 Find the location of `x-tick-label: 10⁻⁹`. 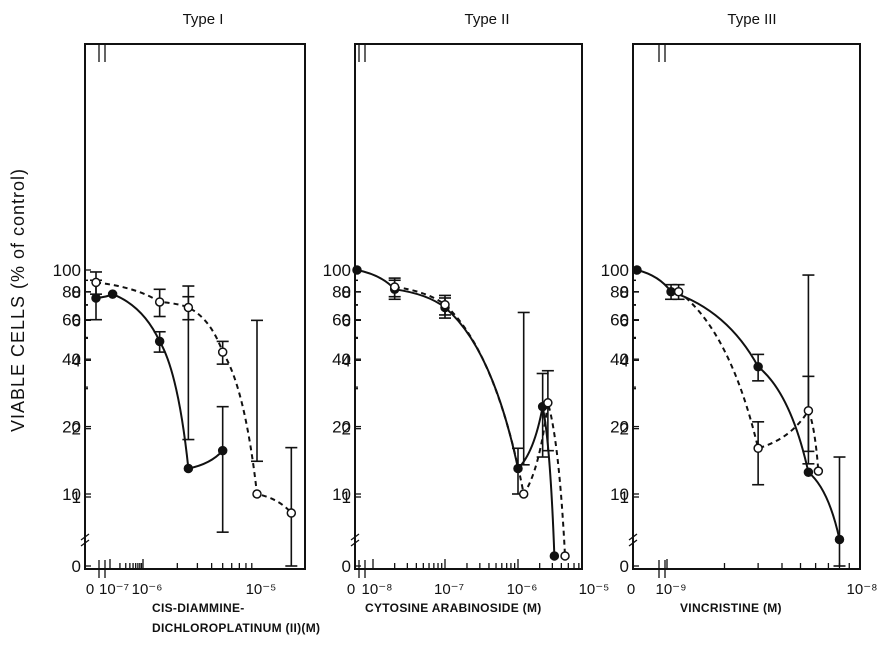

x-tick-label: 10⁻⁹ is located at coordinates (670, 589).